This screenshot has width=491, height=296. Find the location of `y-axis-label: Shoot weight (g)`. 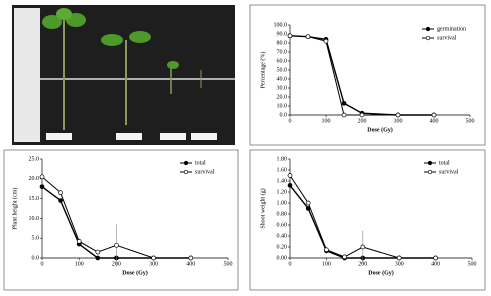

y-axis-label: Shoot weight (g) is located at coordinates (262, 208).